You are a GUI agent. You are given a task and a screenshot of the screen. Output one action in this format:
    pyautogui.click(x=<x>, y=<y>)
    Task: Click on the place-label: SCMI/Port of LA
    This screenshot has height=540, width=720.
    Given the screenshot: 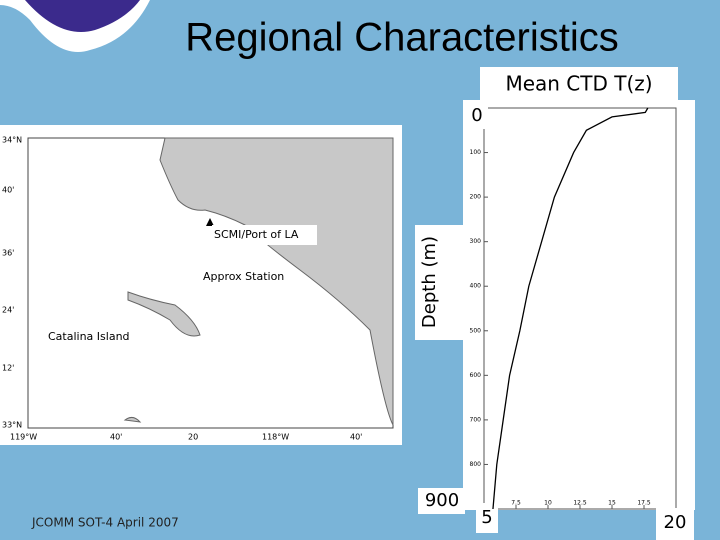 What is the action you would take?
    pyautogui.click(x=256, y=234)
    